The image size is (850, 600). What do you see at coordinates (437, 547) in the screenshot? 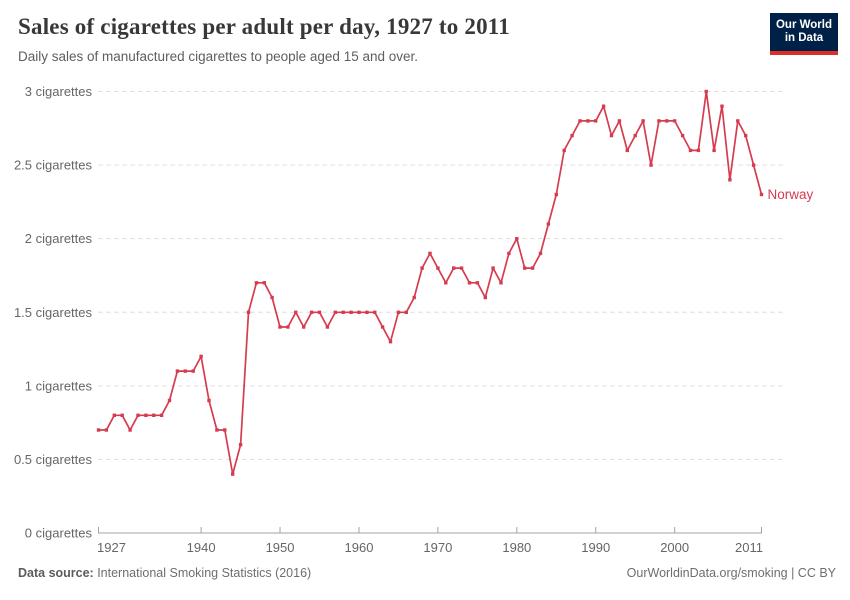
I see `x-tick-label: 1970` at bounding box center [437, 547].